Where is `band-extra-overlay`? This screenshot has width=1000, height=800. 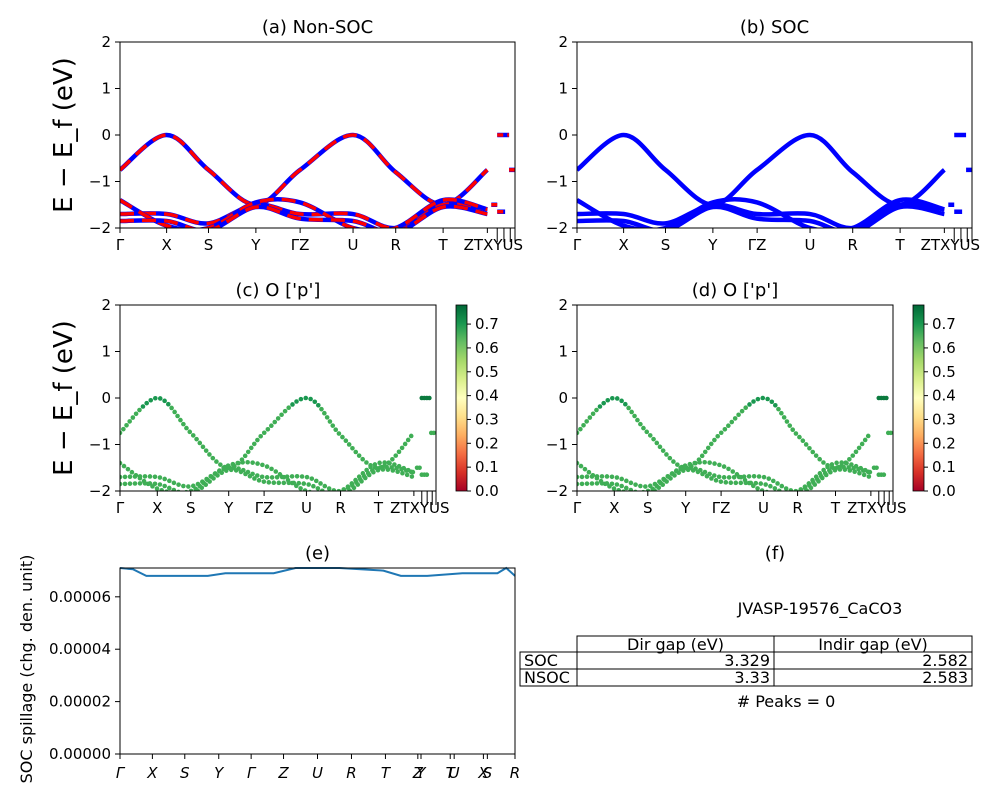
band-extra-overlay is located at coordinates (304, 216).